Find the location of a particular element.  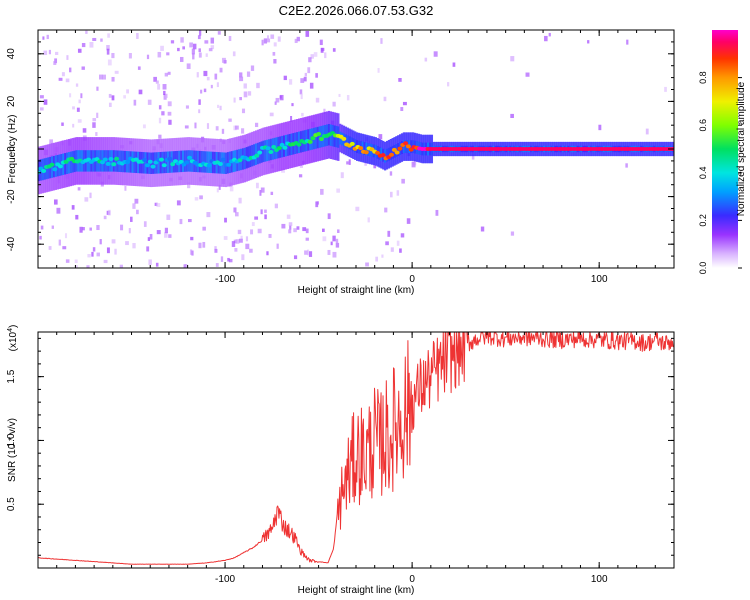

snr-x-tick-label: 0 is located at coordinates (412, 579).